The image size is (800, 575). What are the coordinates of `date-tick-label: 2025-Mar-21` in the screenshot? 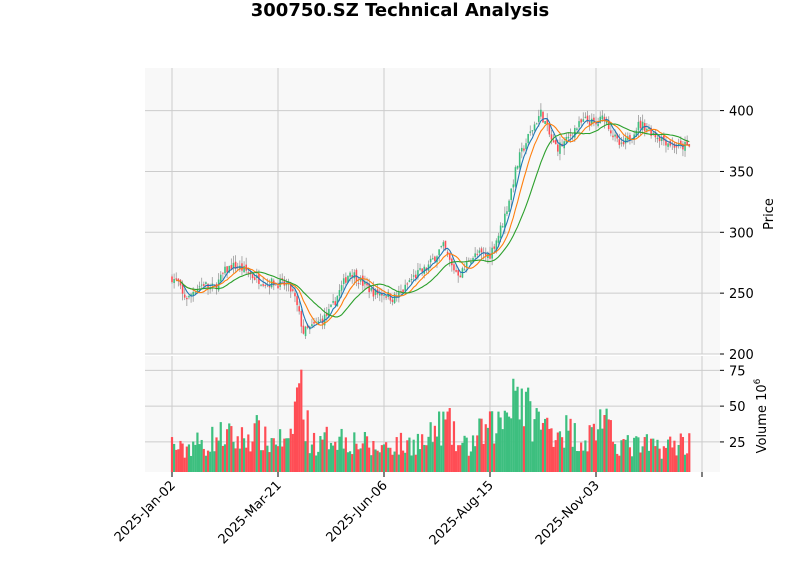 It's located at (250, 512).